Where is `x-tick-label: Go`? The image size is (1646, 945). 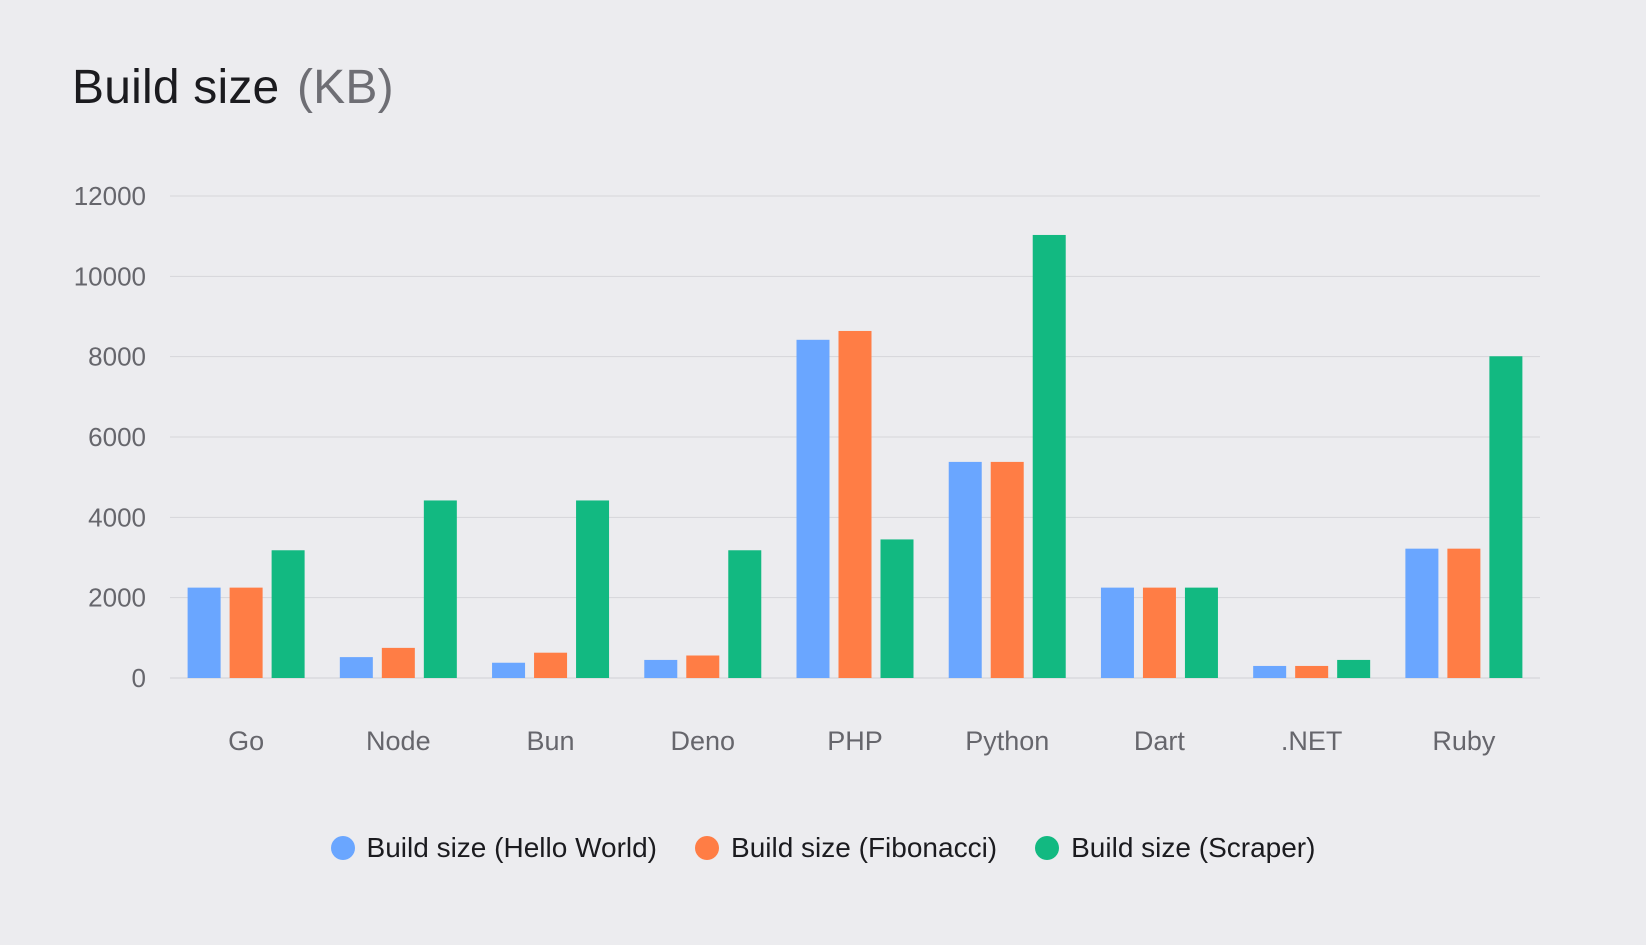
x-tick-label: Go is located at coordinates (246, 741).